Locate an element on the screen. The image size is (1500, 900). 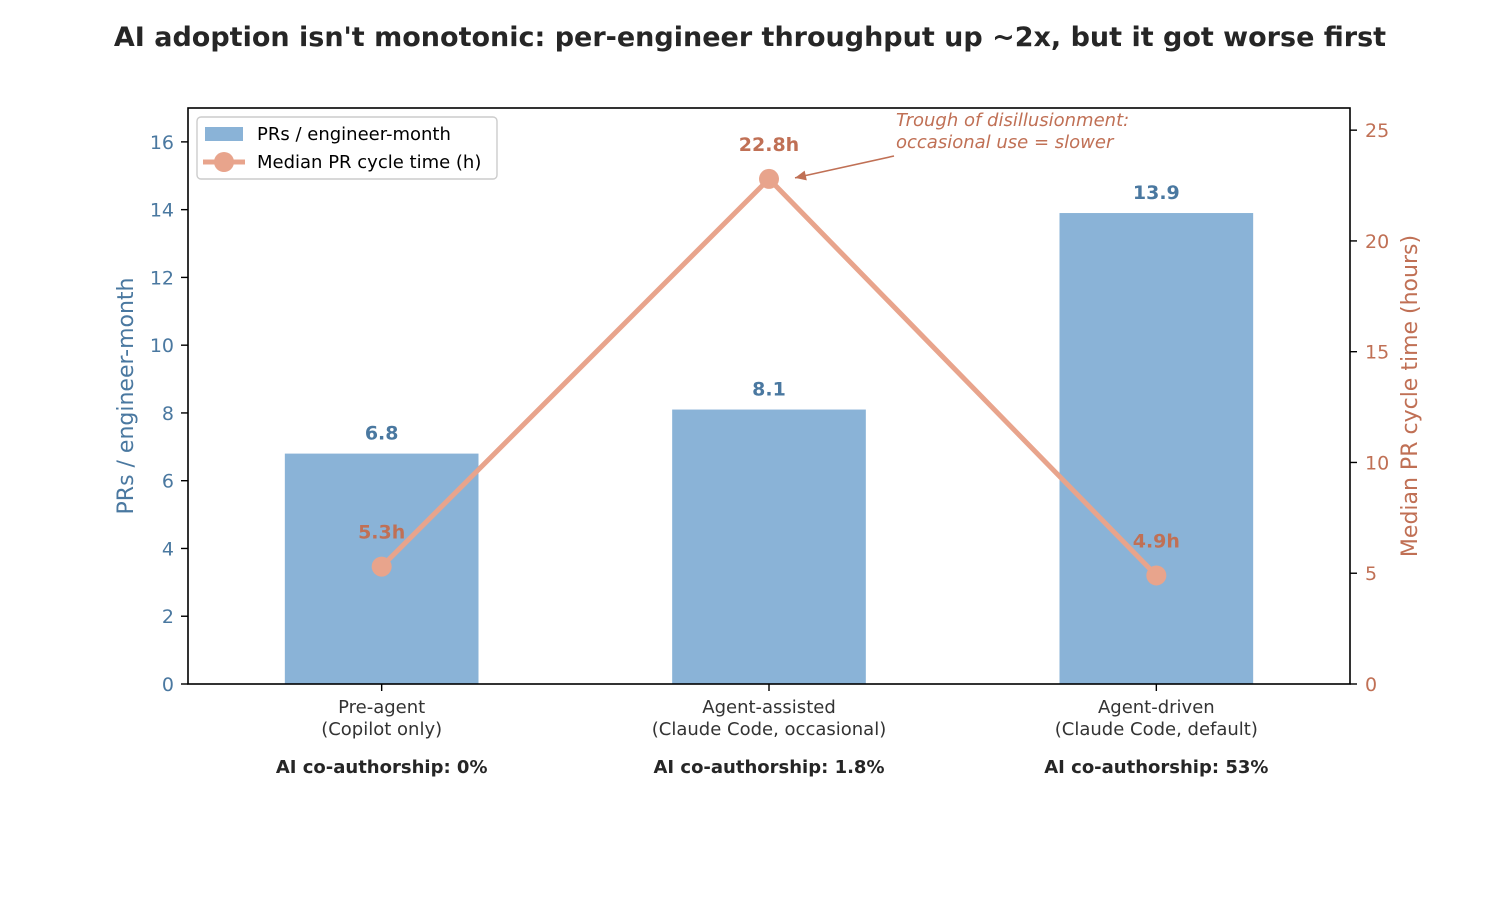
x-tick-label: (Copilot only) is located at coordinates (381, 729).